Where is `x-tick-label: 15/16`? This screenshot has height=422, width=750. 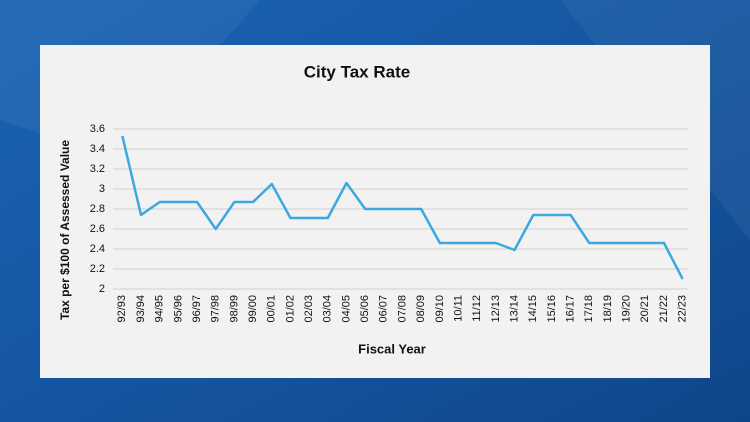
x-tick-label: 15/16 is located at coordinates (552, 309).